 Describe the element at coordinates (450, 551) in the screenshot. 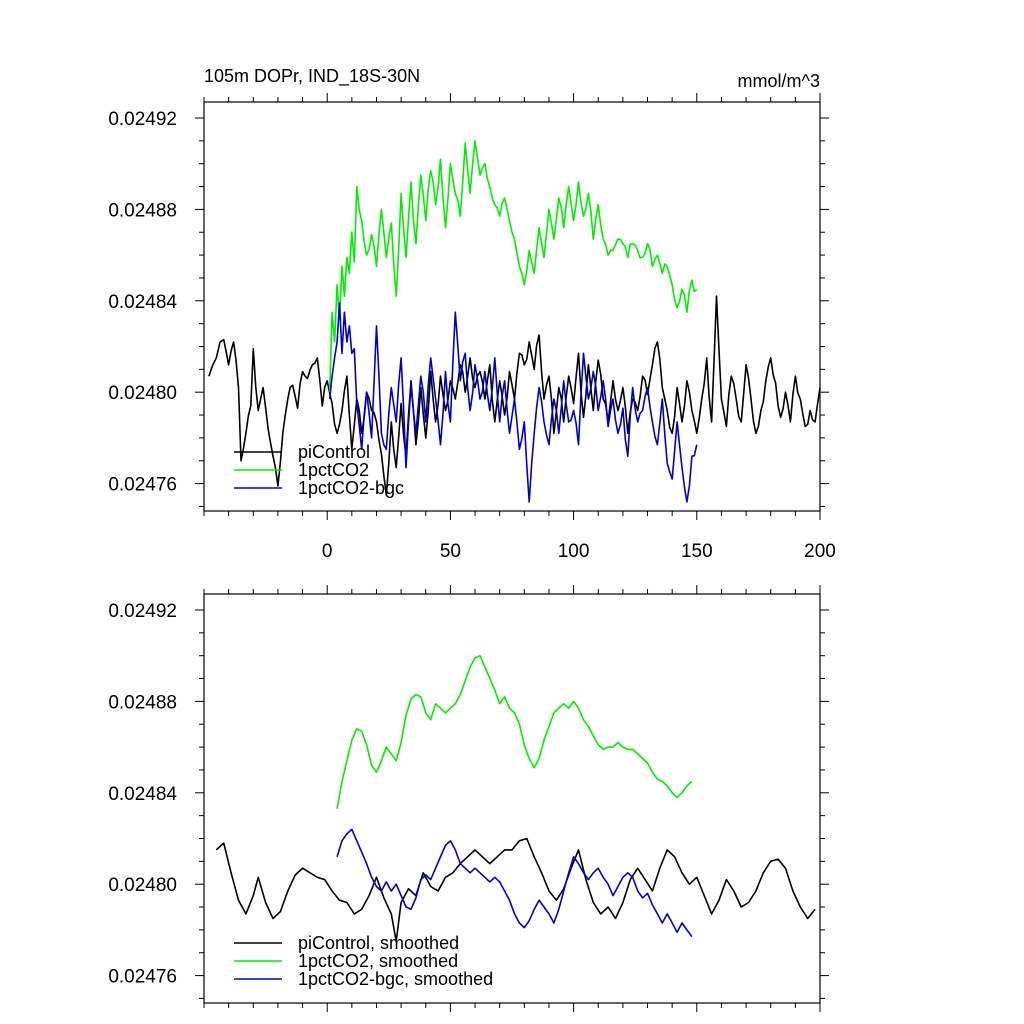

I see `x-tick-label: 50` at that location.